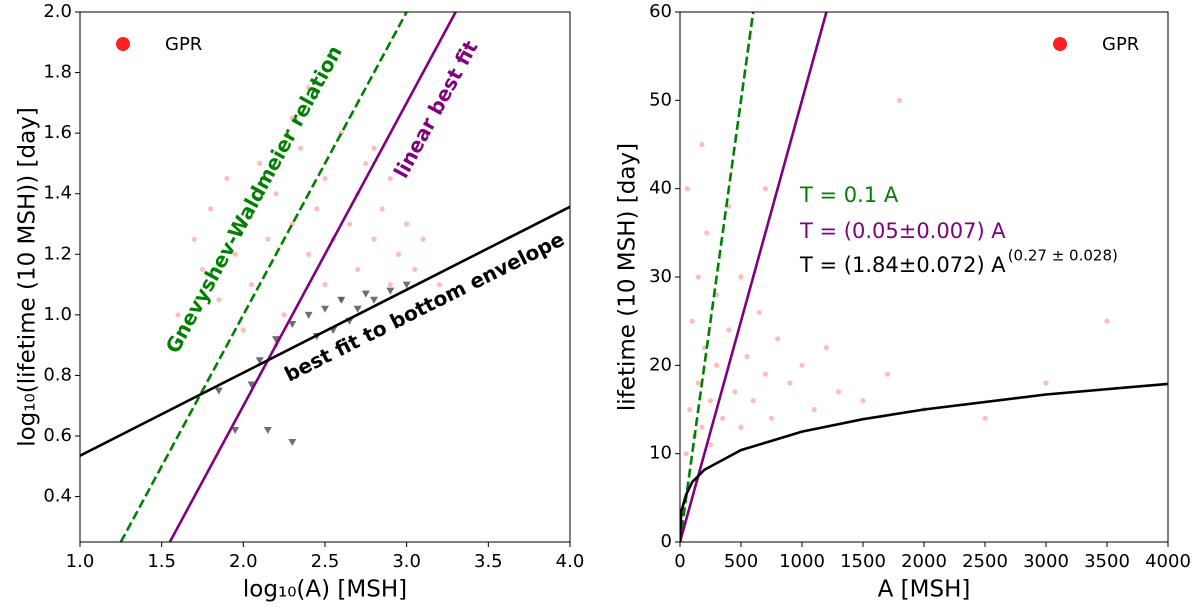 This screenshot has width=1200, height=612. What do you see at coordinates (57, 374) in the screenshot?
I see `y-tick-label: 0.8` at bounding box center [57, 374].